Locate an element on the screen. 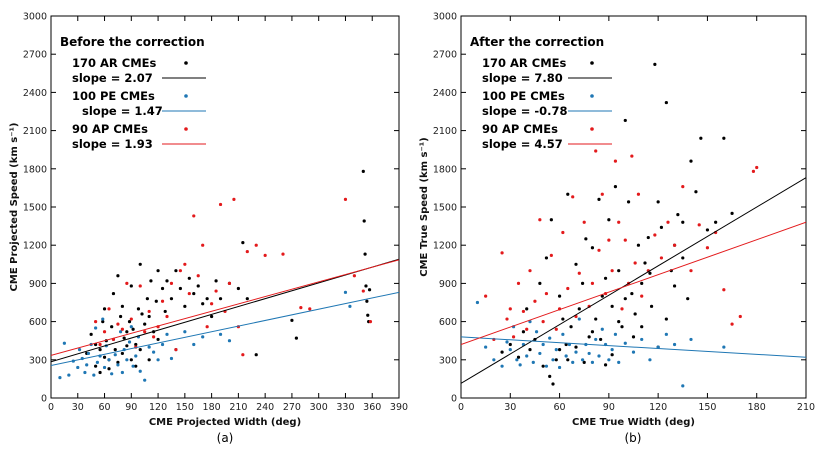 This screenshot has height=456, width=830. legend-marker-pe is located at coordinates (186, 96).